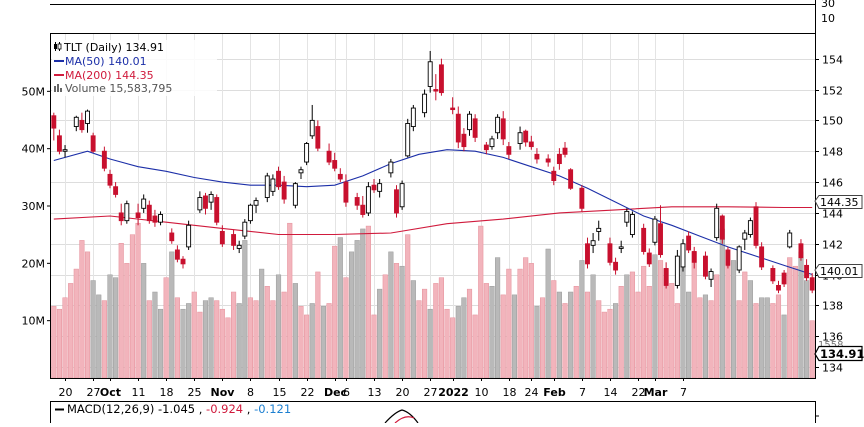 The width and height of the screenshot is (864, 427). What do you see at coordinates (830, 345) in the screenshot?
I see `hidden-label-text: 1558` at bounding box center [830, 345].